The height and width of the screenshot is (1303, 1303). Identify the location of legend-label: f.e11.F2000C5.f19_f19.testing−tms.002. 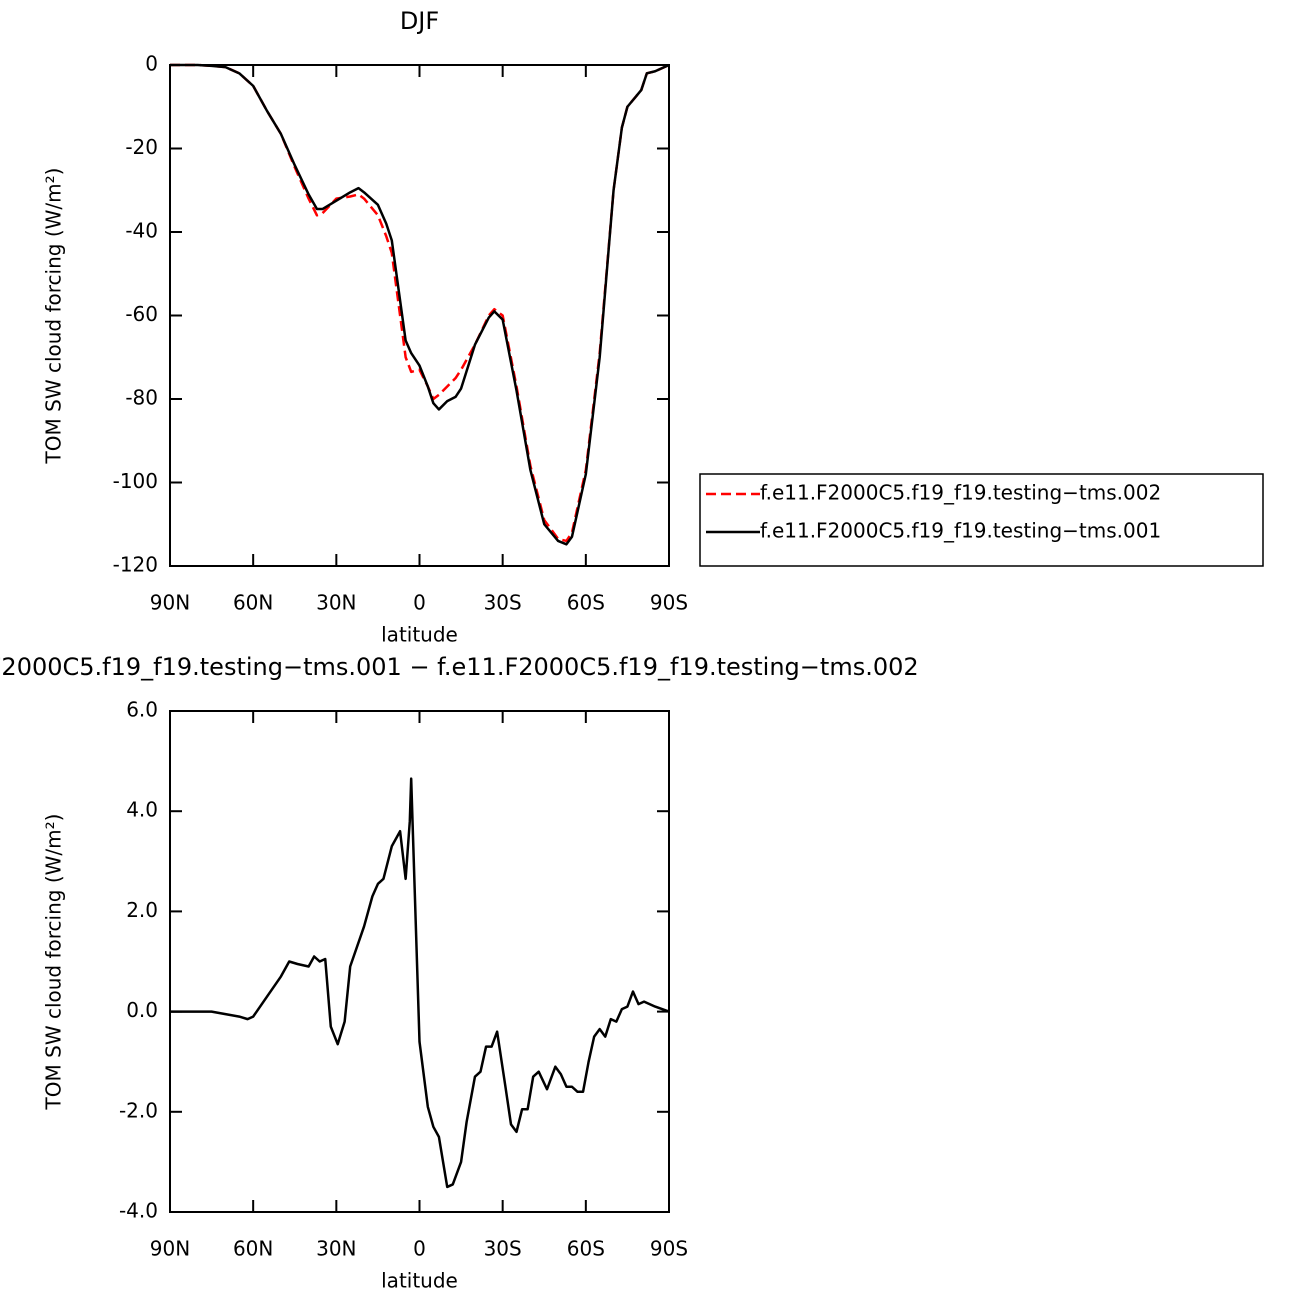
(960, 493).